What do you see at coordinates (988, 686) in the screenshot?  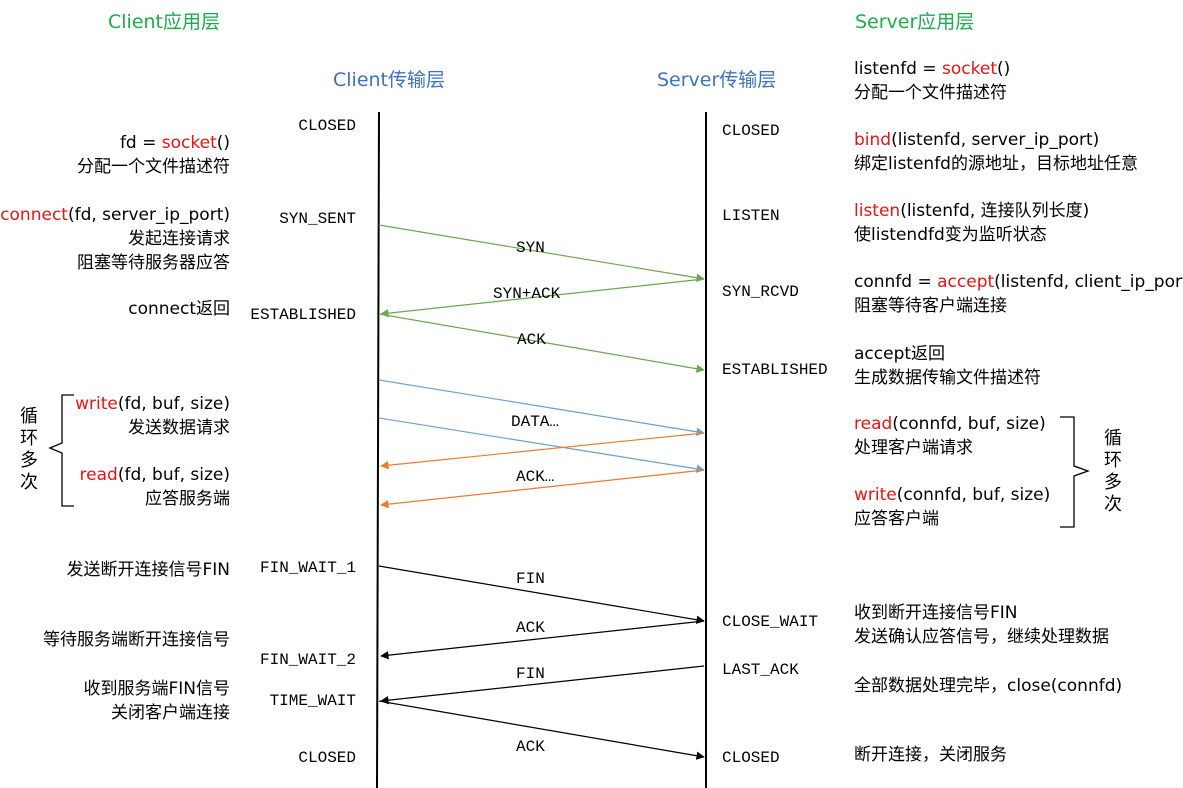 I see `server-done: 全部数据处理完毕，close(connfd)` at bounding box center [988, 686].